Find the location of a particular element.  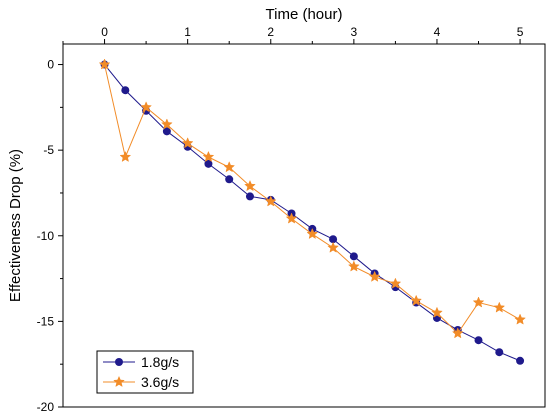

x-tick-label: 1 is located at coordinates (187, 32).